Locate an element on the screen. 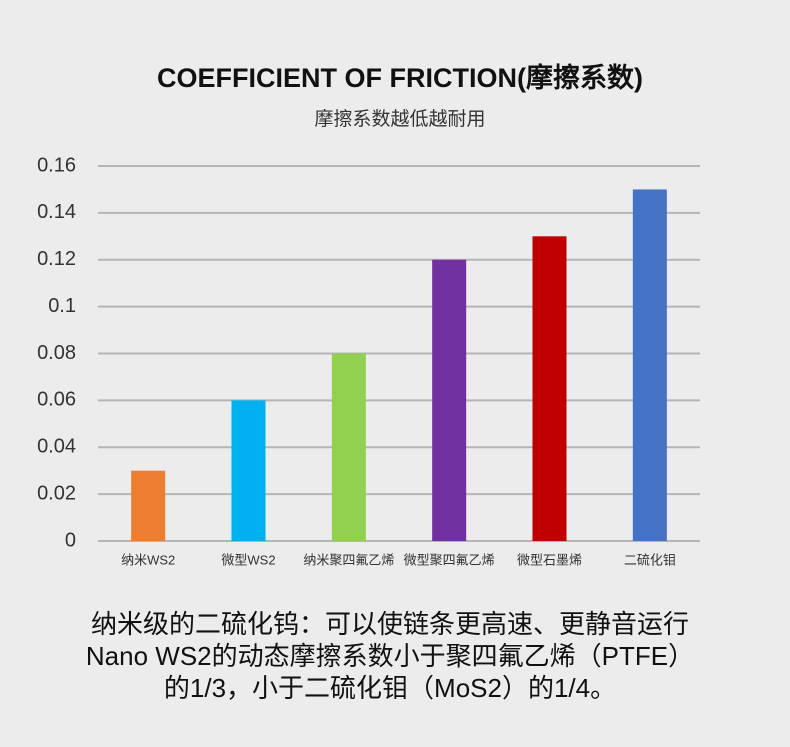  y-tick-label: 0 is located at coordinates (70, 540).